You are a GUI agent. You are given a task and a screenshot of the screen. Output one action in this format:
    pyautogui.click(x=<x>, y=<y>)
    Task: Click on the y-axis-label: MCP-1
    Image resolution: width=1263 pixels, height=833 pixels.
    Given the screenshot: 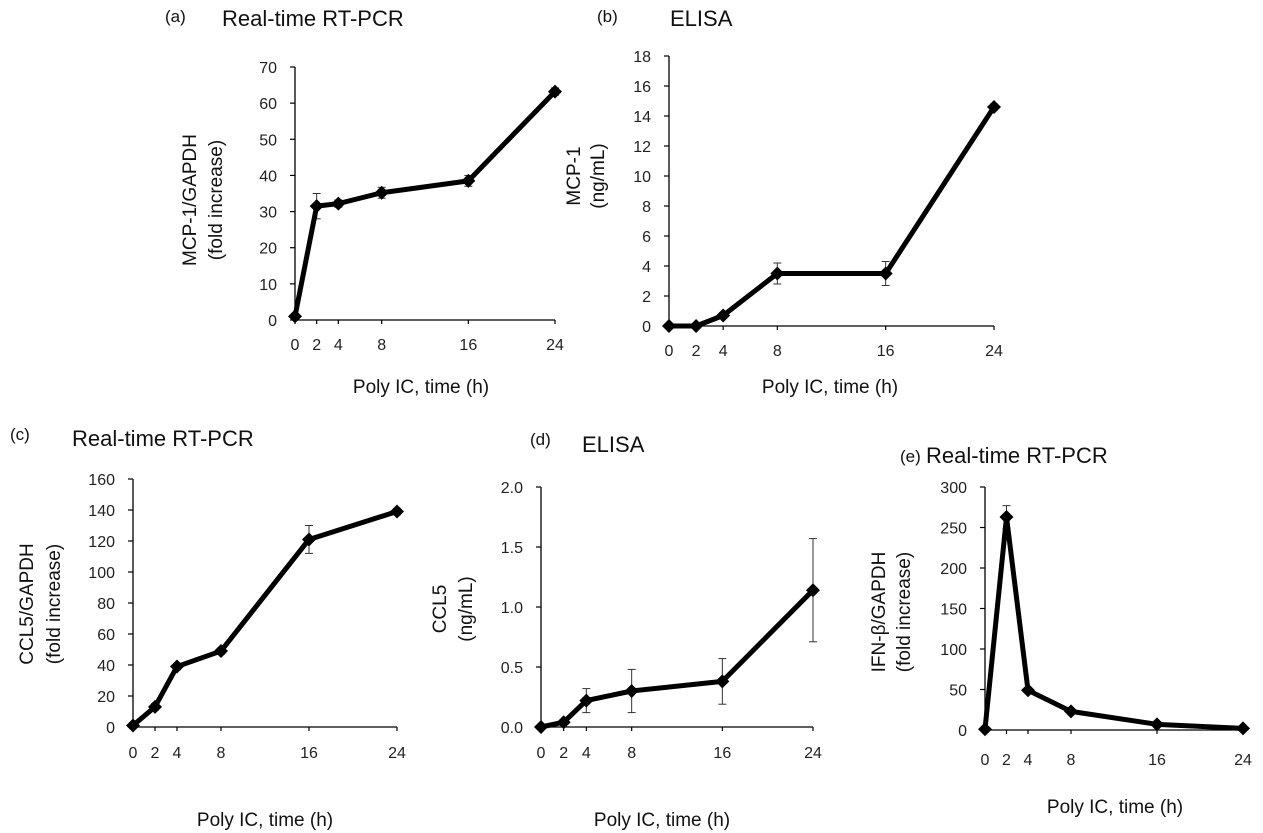 What is the action you would take?
    pyautogui.click(x=574, y=175)
    